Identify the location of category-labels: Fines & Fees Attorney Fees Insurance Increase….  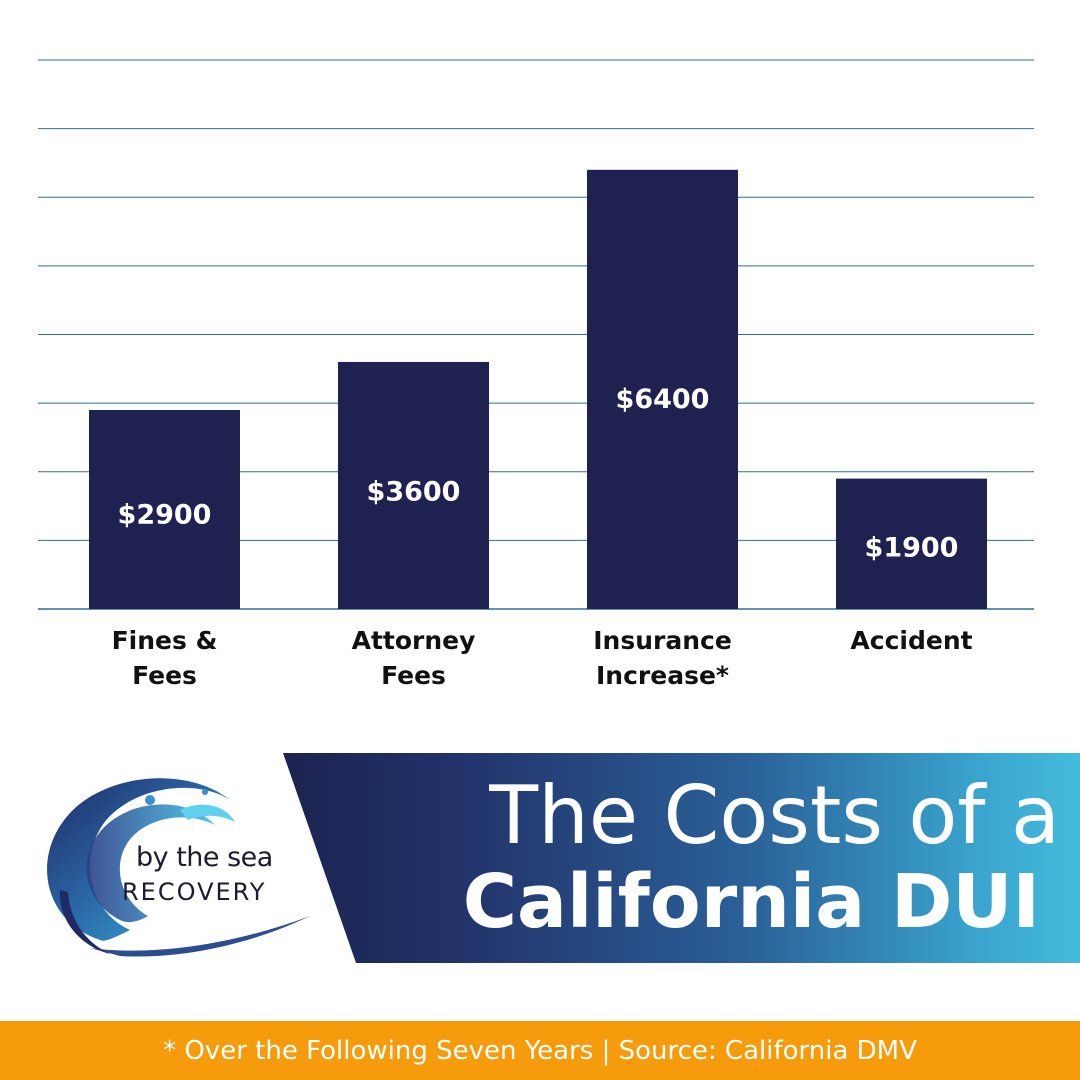
(542, 658).